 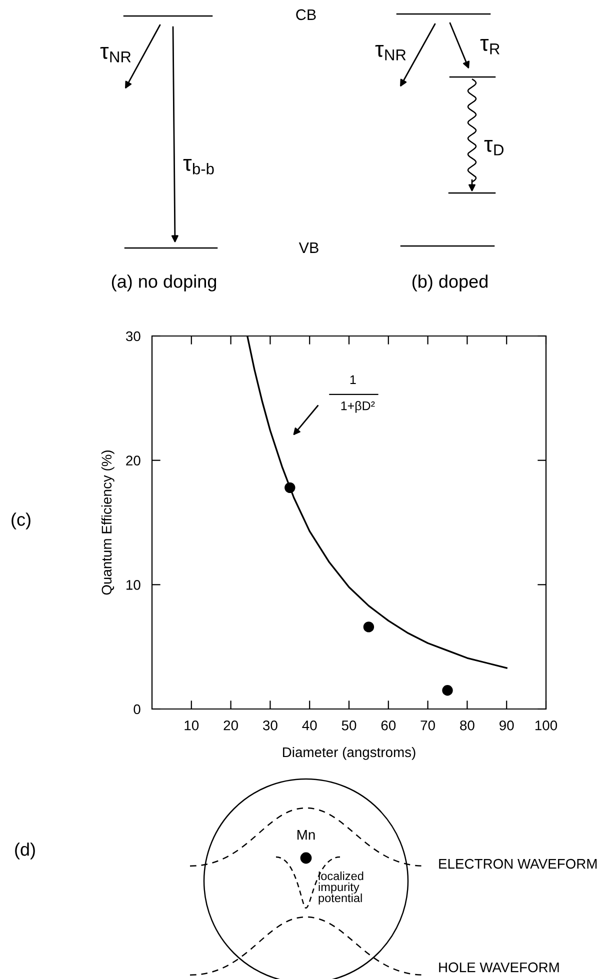 What do you see at coordinates (107, 522) in the screenshot?
I see `y-axis-title: Quantum Efficiency (%)` at bounding box center [107, 522].